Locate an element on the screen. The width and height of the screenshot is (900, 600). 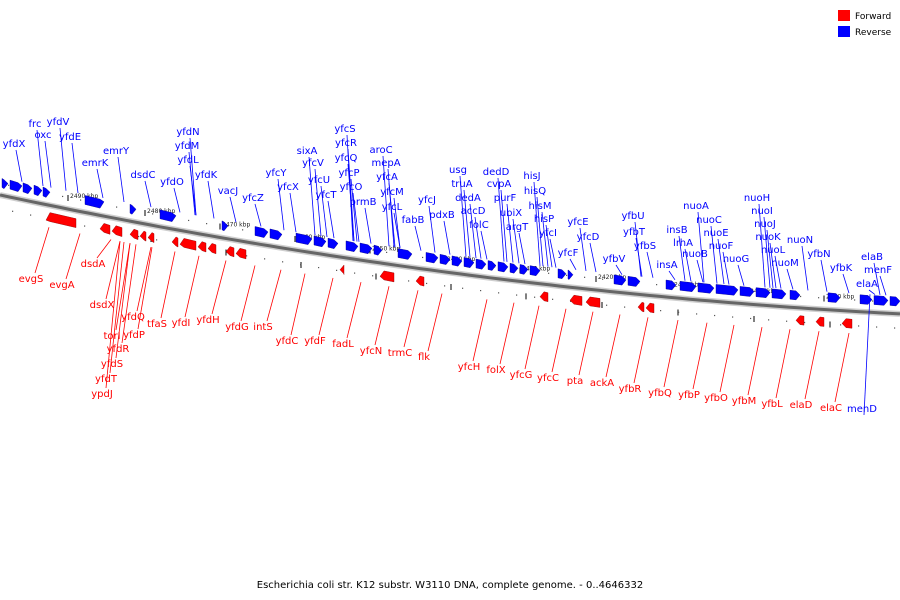
reverse-gene-label-yfcS: yfcS is located at coordinates (344, 129).